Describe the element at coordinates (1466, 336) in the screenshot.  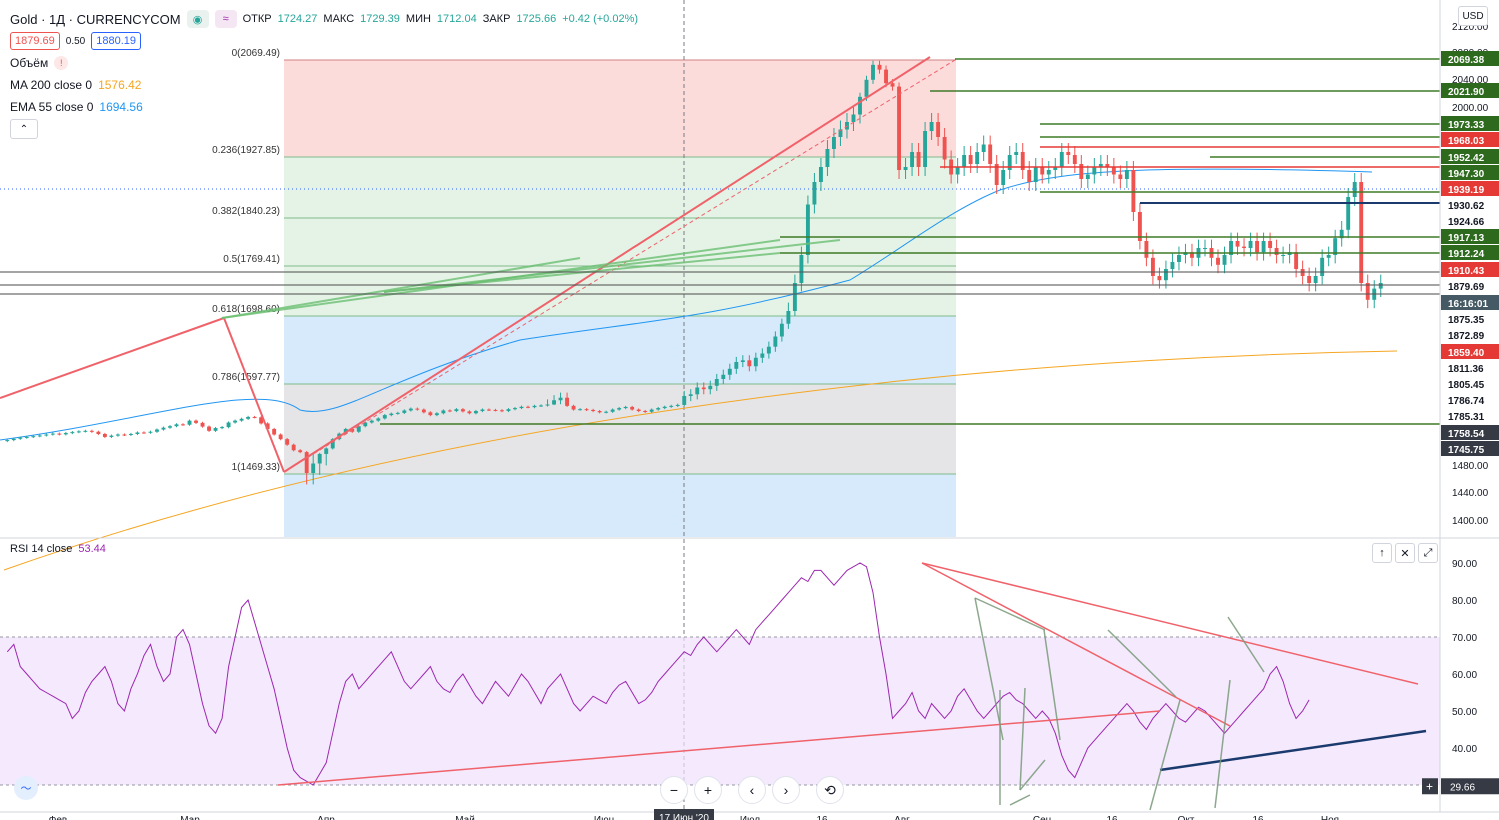
I see `price-tag-text: 1872.89` at that location.